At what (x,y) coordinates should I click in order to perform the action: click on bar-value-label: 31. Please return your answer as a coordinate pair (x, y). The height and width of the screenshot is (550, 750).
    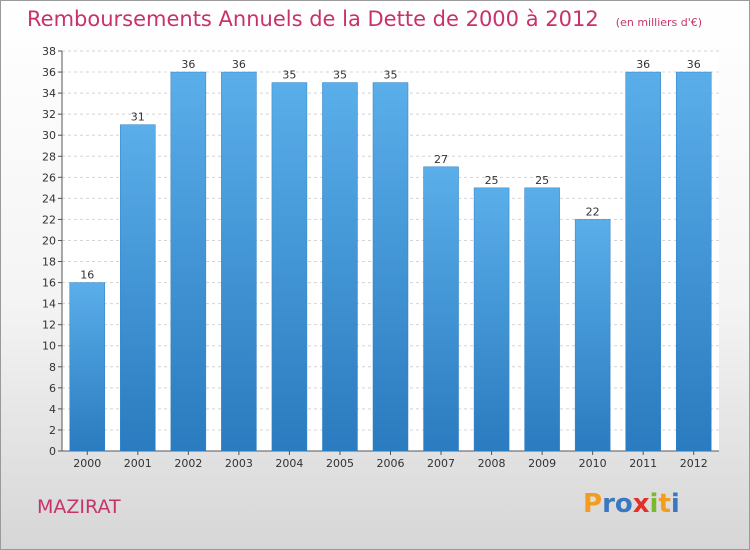
    Looking at the image, I should click on (138, 117).